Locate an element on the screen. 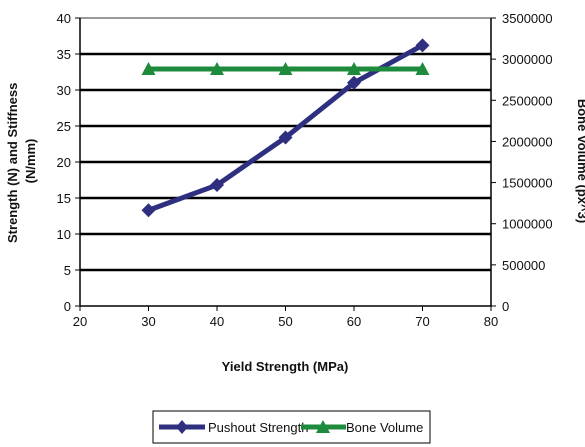  x-tick-label-60: 60 is located at coordinates (354, 321).